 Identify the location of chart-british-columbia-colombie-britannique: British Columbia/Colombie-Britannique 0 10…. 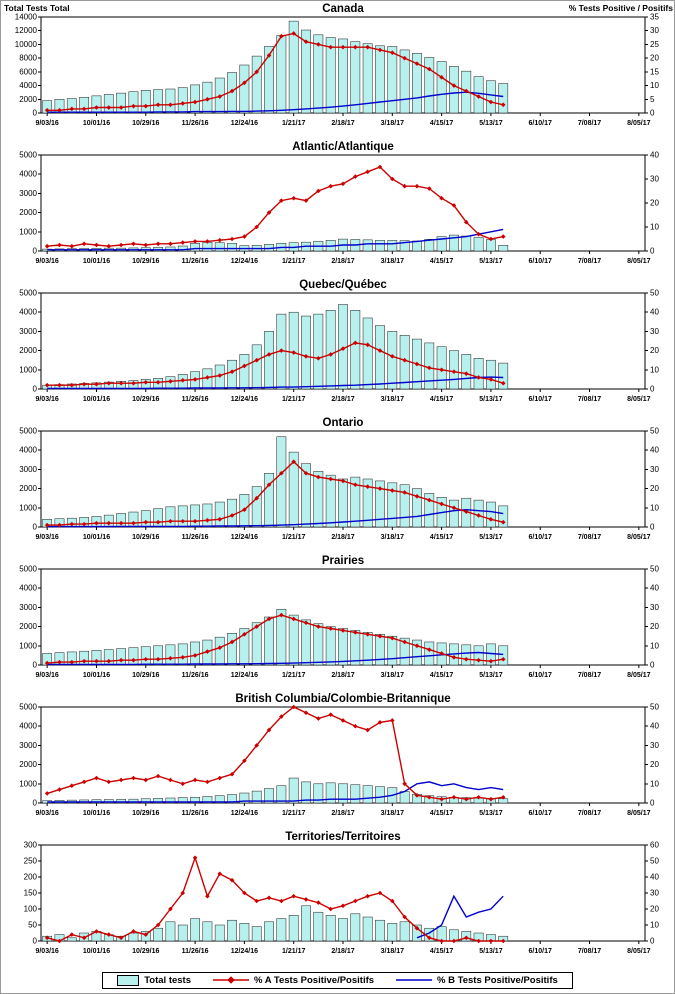
(337, 760).